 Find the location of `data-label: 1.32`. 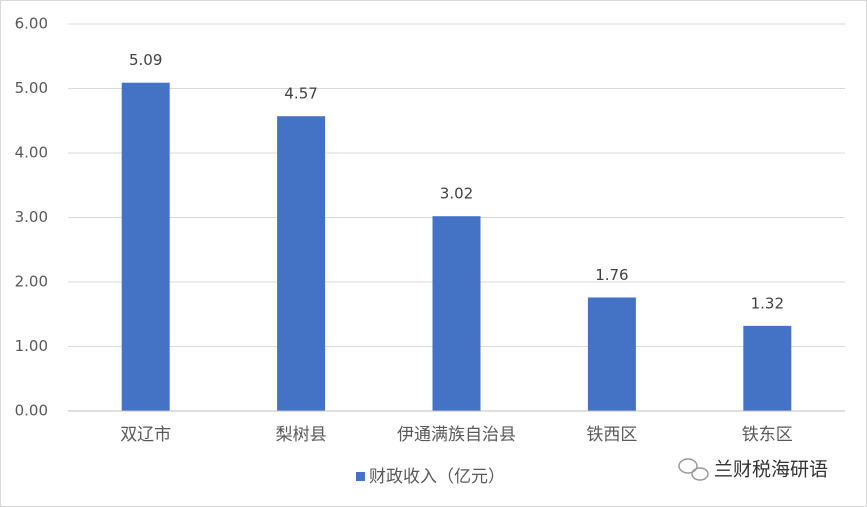

data-label: 1.32 is located at coordinates (767, 303).